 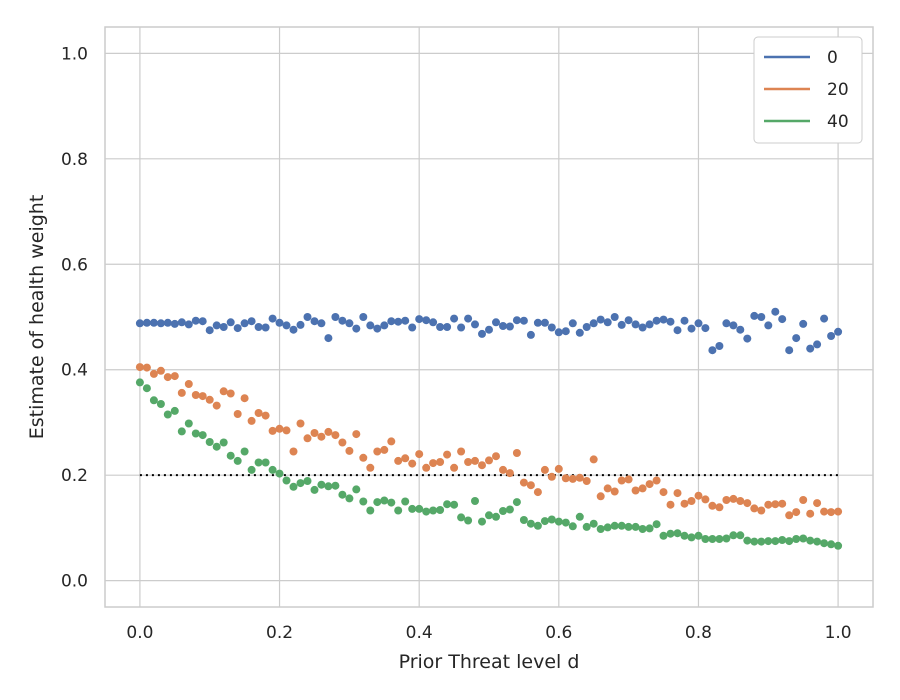 I want to click on x-tick-label: 0.2, so click(x=279, y=633).